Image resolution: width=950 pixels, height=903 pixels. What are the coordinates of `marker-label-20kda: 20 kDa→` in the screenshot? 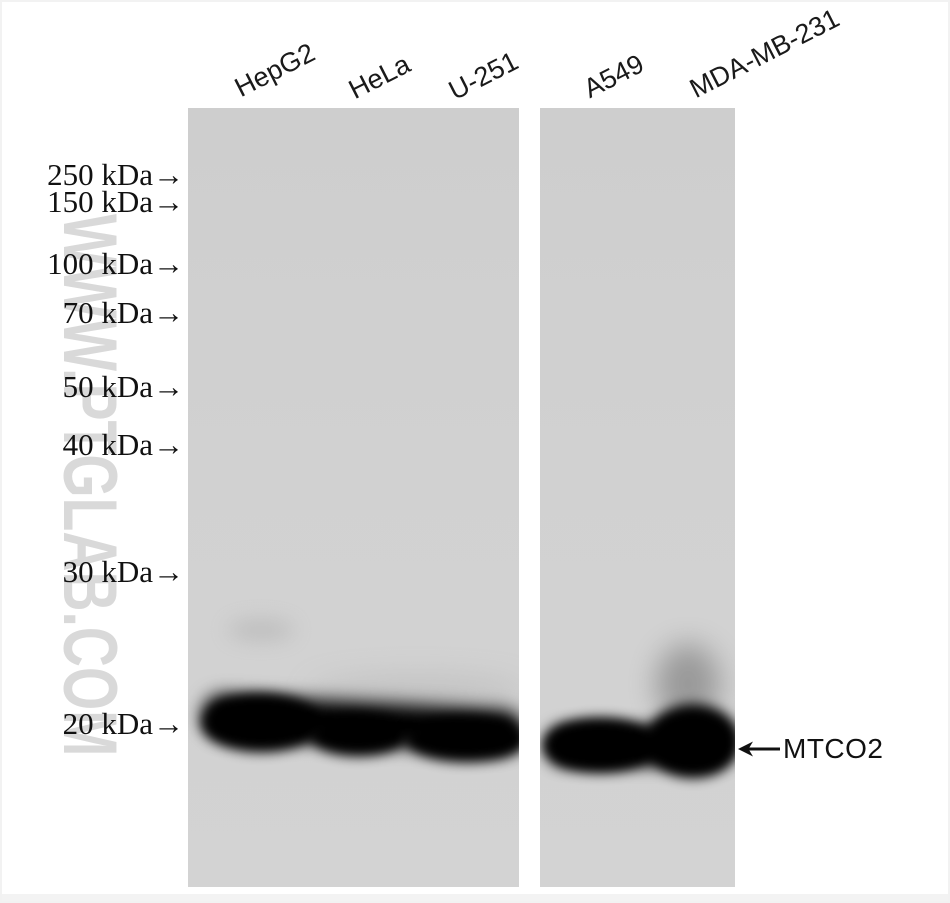 It's located at (123, 723).